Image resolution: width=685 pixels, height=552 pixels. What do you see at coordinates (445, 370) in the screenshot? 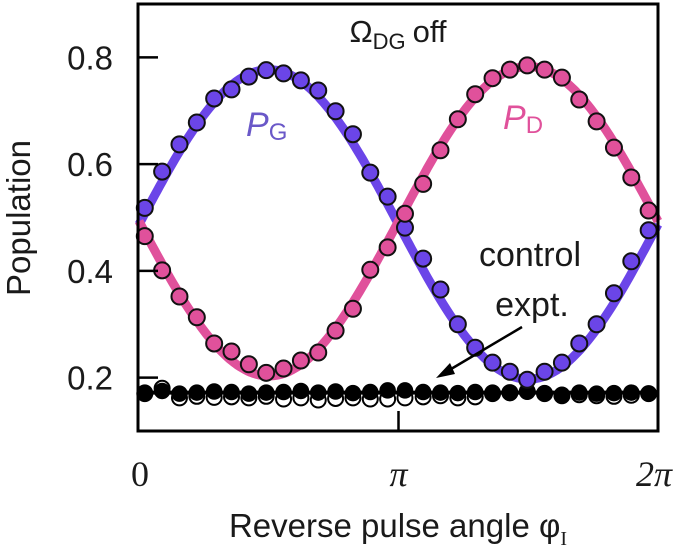
I see `annotation-arrow-head` at bounding box center [445, 370].